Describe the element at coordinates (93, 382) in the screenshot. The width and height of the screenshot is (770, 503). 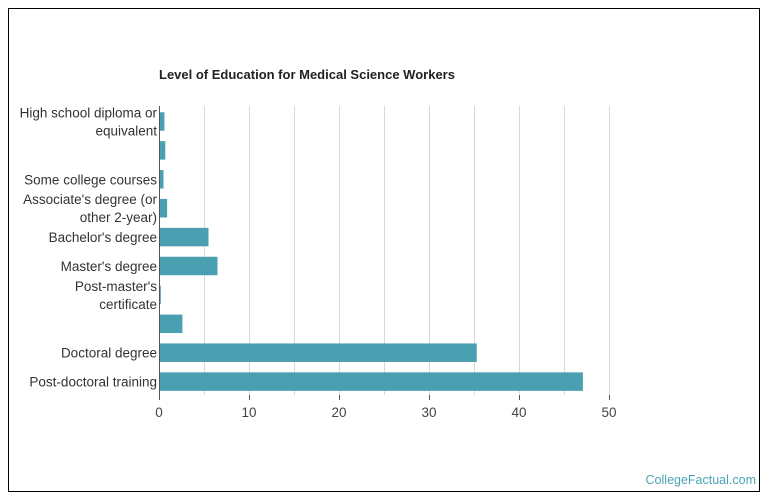
I see `category-label: Post-doctoral training` at that location.